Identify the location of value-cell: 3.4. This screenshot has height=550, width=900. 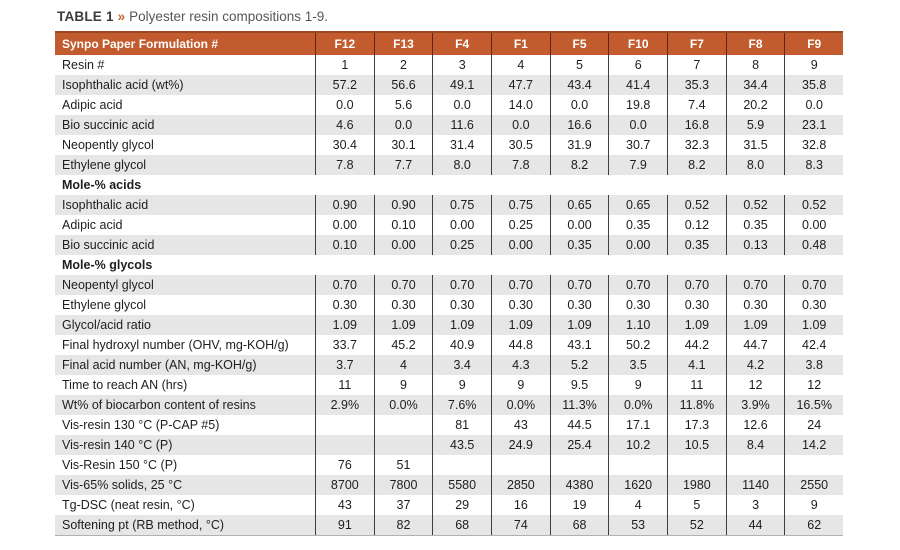
(461, 365).